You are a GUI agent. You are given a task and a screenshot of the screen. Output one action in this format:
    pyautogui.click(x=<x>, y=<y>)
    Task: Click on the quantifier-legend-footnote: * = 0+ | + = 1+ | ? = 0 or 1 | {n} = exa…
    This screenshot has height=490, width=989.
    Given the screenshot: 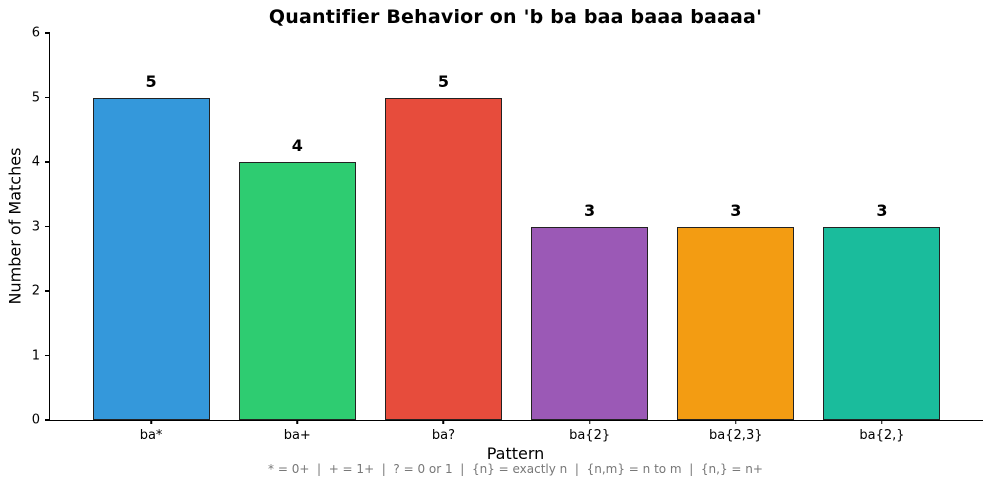 What is the action you would take?
    pyautogui.click(x=515, y=469)
    